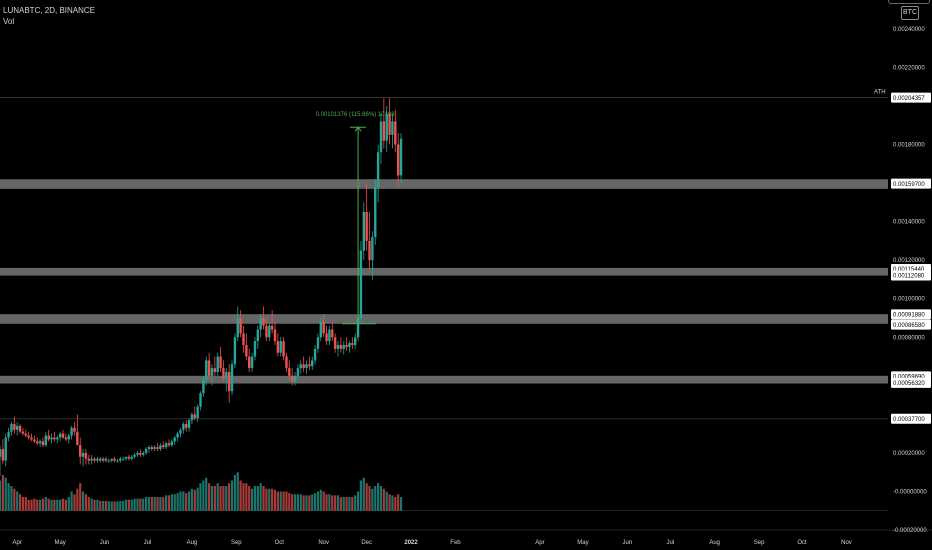 This screenshot has width=932, height=550. Describe the element at coordinates (444, 379) in the screenshot. I see `zone-band` at that location.